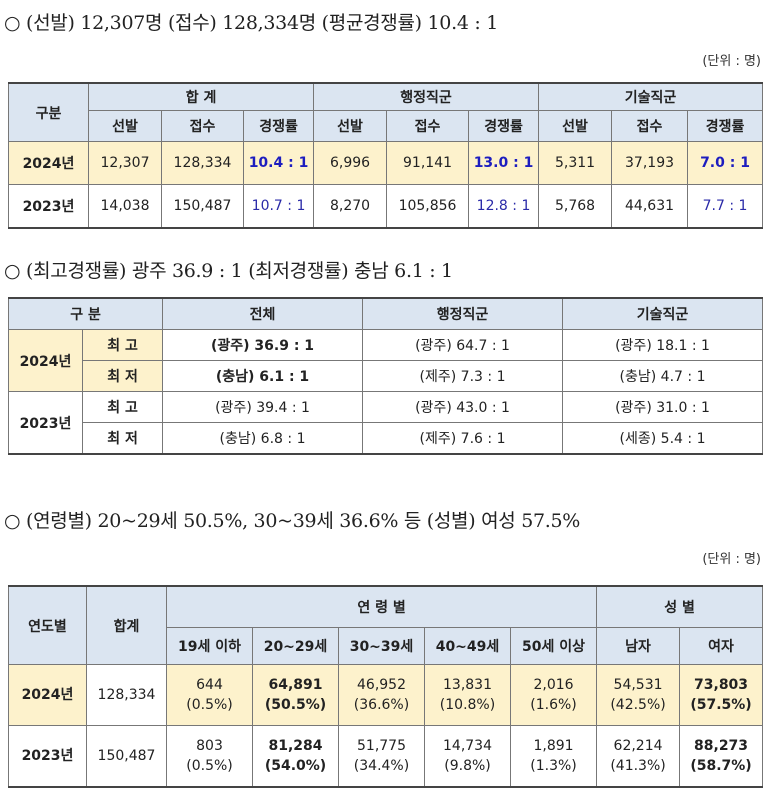  I want to click on data-cell: (광주) 18.1 : 1, so click(663, 345).